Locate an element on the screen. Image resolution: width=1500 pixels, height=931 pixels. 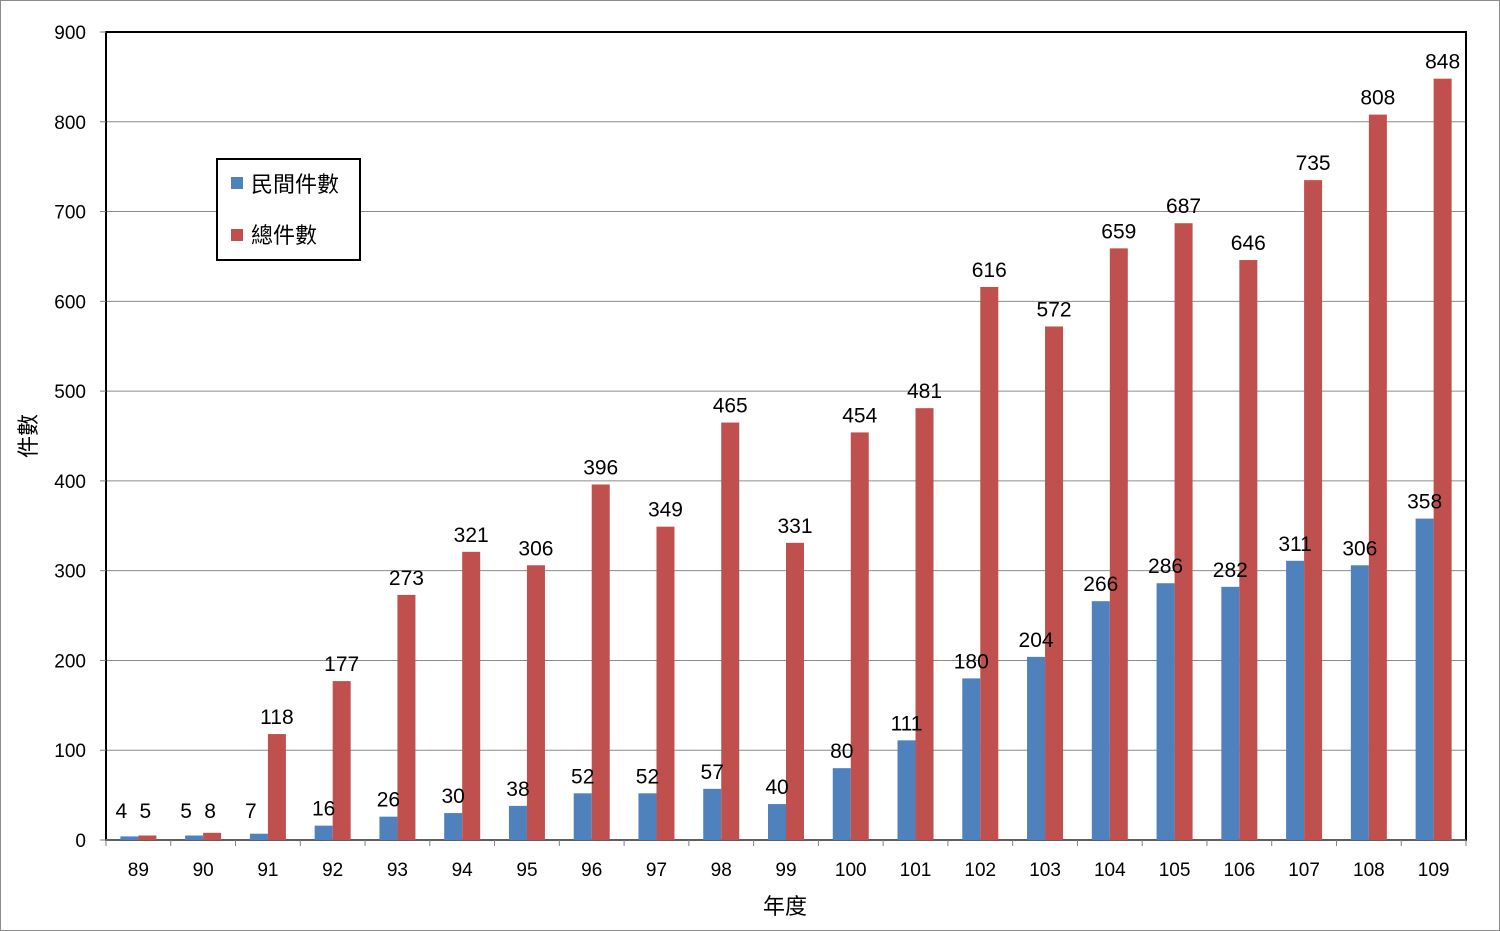
x-tick-label: 101 is located at coordinates (916, 870).